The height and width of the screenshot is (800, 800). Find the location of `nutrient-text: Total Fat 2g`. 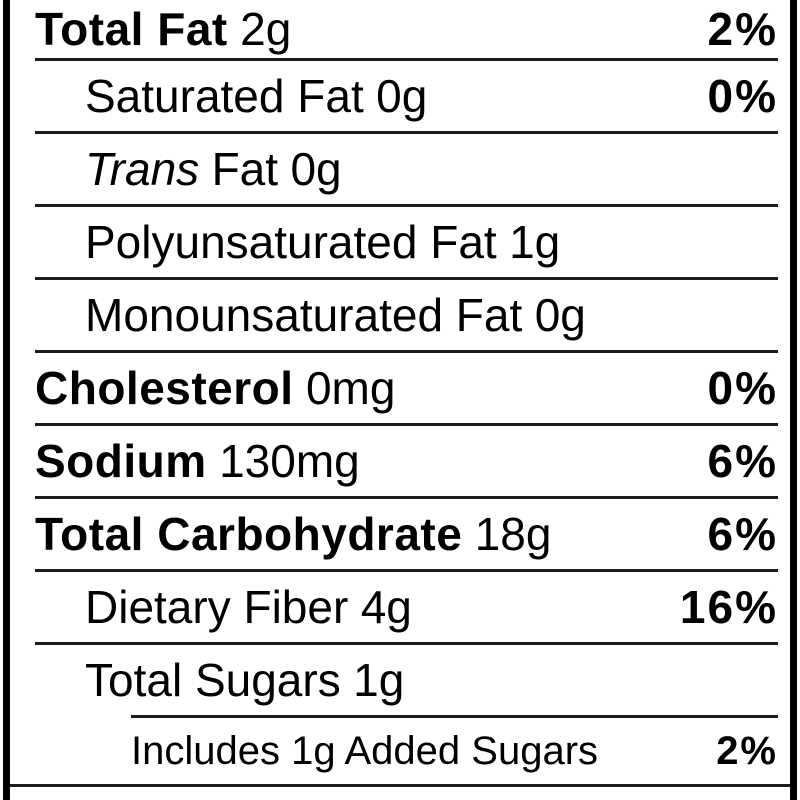

nutrient-text: Total Fat 2g is located at coordinates (361, 29).